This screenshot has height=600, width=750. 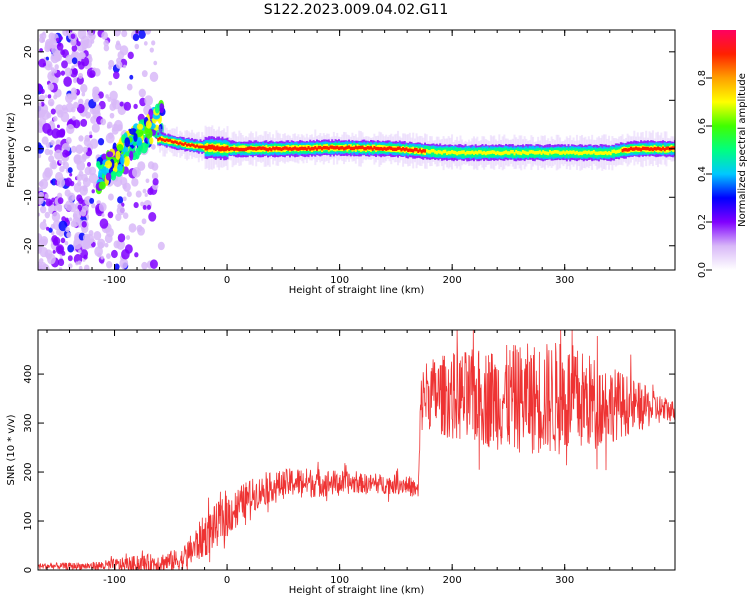 I want to click on colorbar-tick-label: 0.0, so click(x=702, y=270).